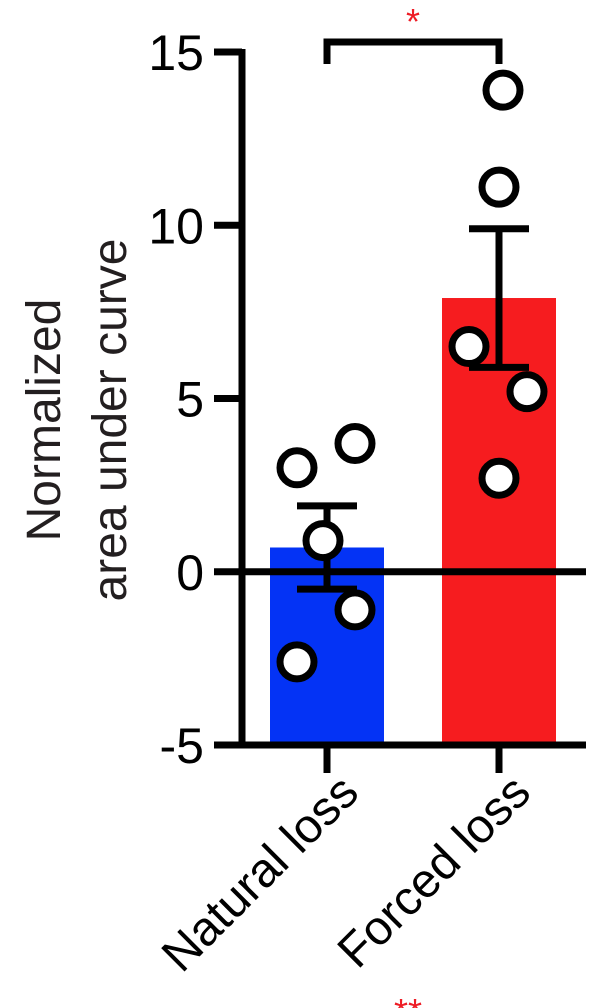 The image size is (598, 1008). I want to click on y-tick-label: 15, so click(176, 53).